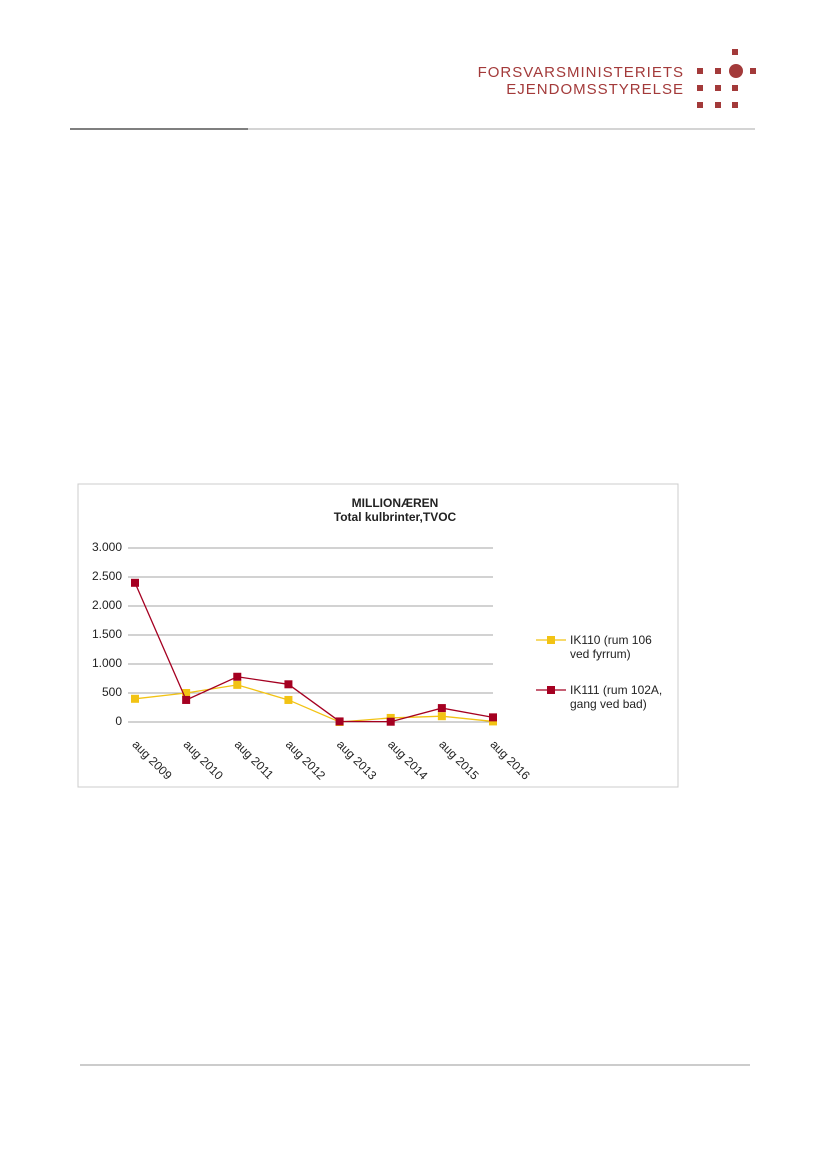  Describe the element at coordinates (581, 72) in the screenshot. I see `header-line1: FORSVARSMINISTERIETS` at that location.